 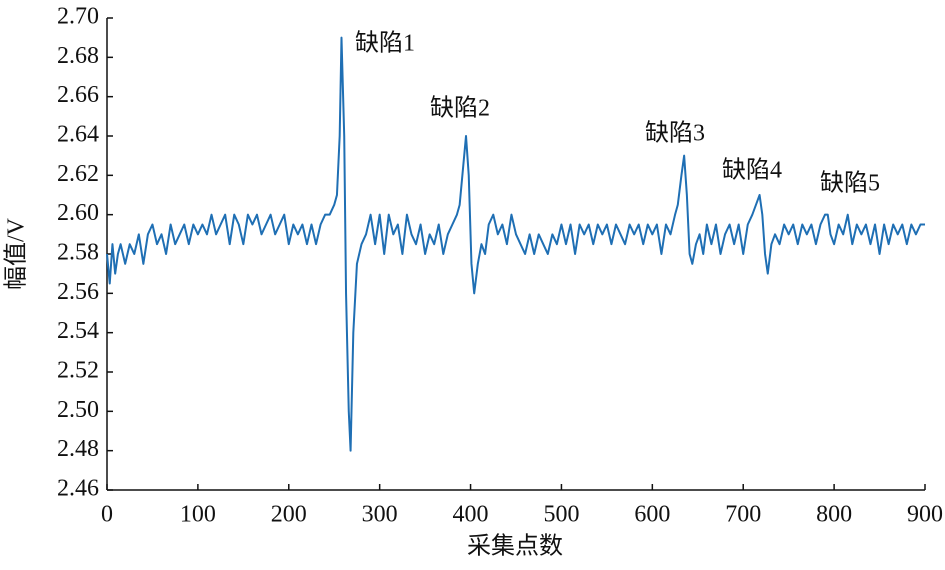 What do you see at coordinates (460, 108) in the screenshot?
I see `annotation: 缺陷2` at bounding box center [460, 108].